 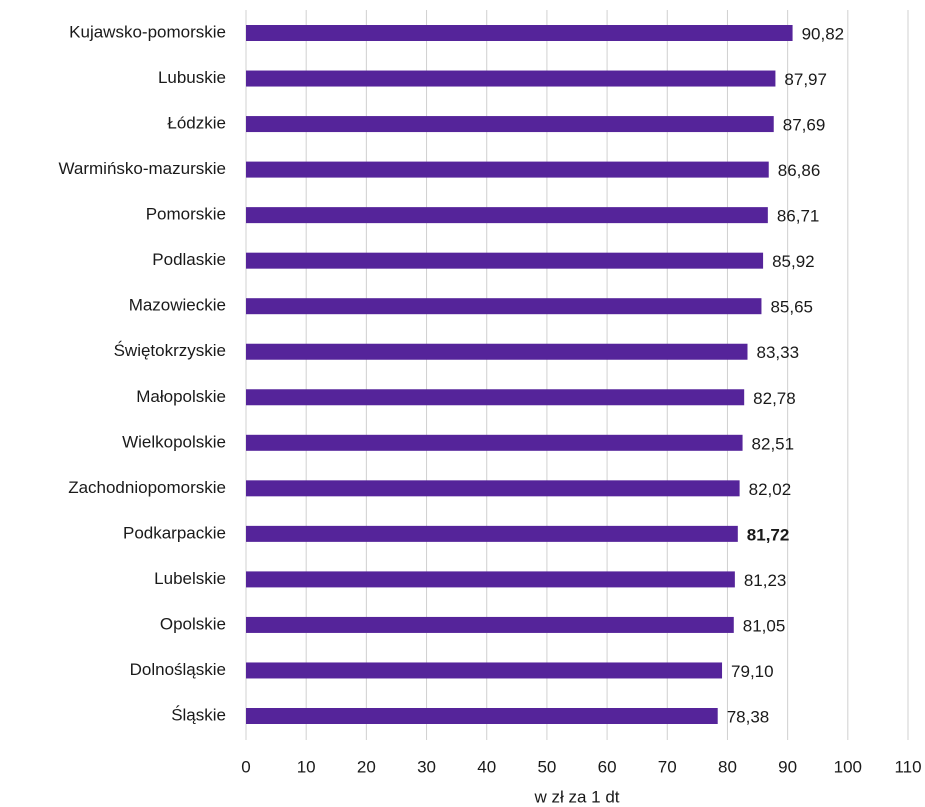 What do you see at coordinates (848, 766) in the screenshot?
I see `x-tick-label: 100` at bounding box center [848, 766].